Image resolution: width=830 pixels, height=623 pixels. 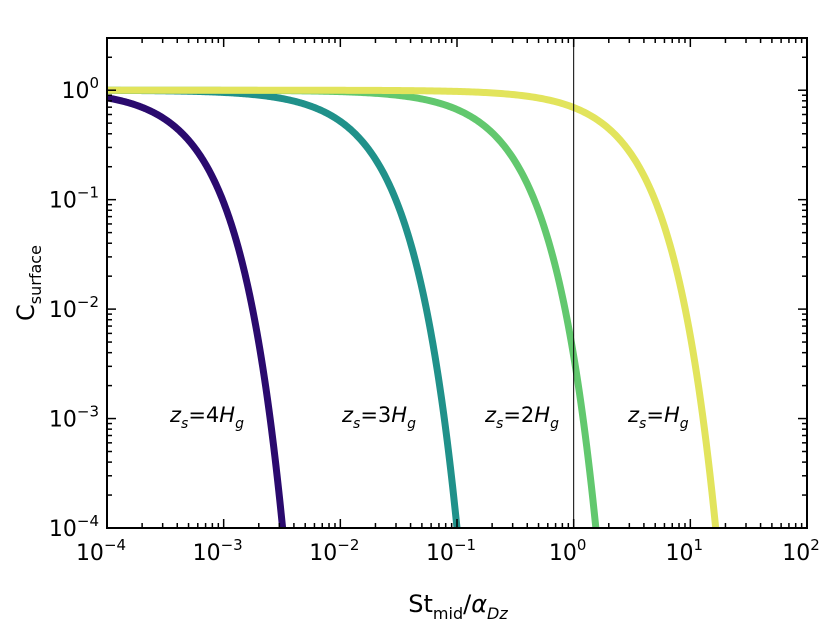 What do you see at coordinates (378, 417) in the screenshot?
I see `series-label-2: zs=3Hg` at bounding box center [378, 417].